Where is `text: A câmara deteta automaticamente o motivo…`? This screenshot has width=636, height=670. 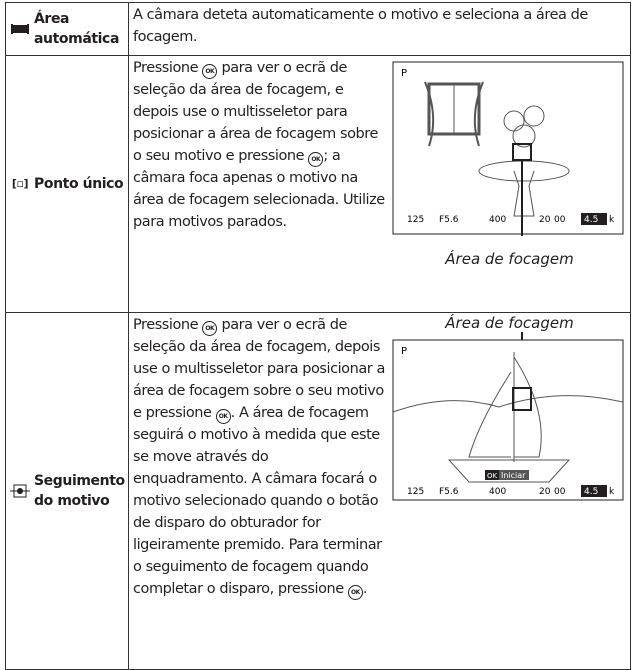 text: A câmara deteta automaticamente o motivo… is located at coordinates (360, 26).